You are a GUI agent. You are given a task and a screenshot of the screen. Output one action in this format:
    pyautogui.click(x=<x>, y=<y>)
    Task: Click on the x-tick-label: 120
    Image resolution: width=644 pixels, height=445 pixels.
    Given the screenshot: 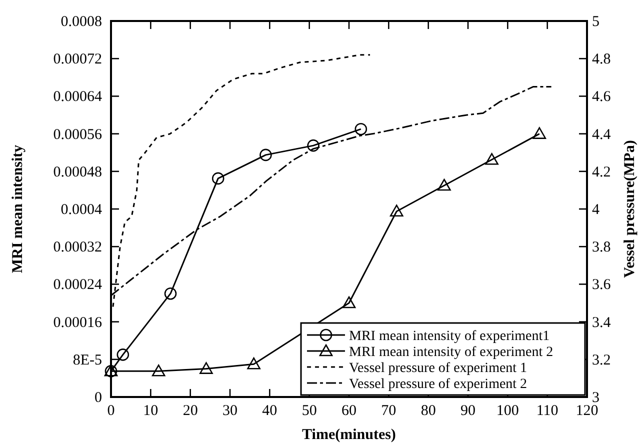 What is the action you would take?
    pyautogui.click(x=587, y=411)
    